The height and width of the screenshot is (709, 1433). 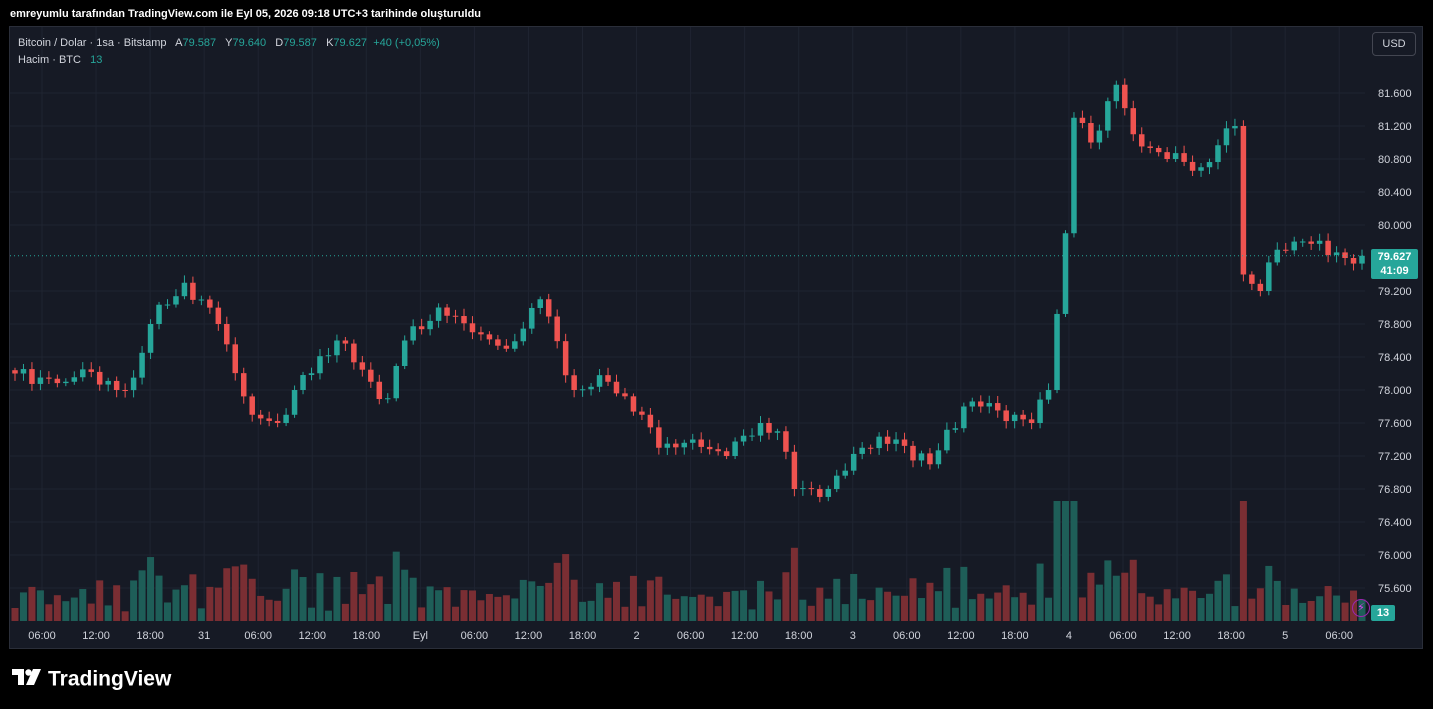 I want to click on legend-open-label: A, so click(x=179, y=43).